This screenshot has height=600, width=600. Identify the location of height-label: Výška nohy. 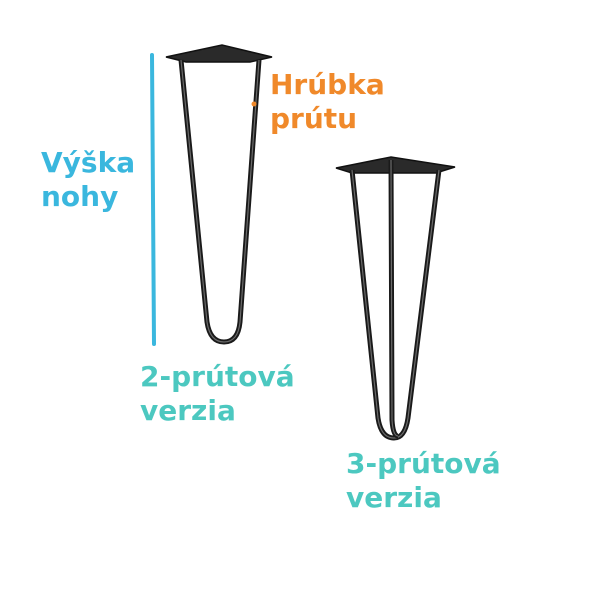
(88, 180).